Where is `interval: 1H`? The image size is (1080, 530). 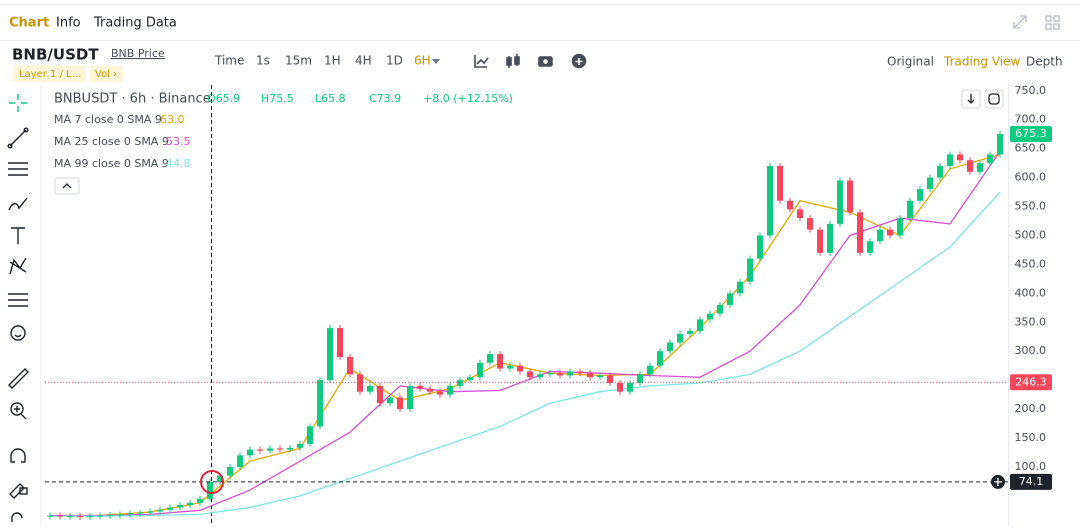
interval: 1H is located at coordinates (332, 61).